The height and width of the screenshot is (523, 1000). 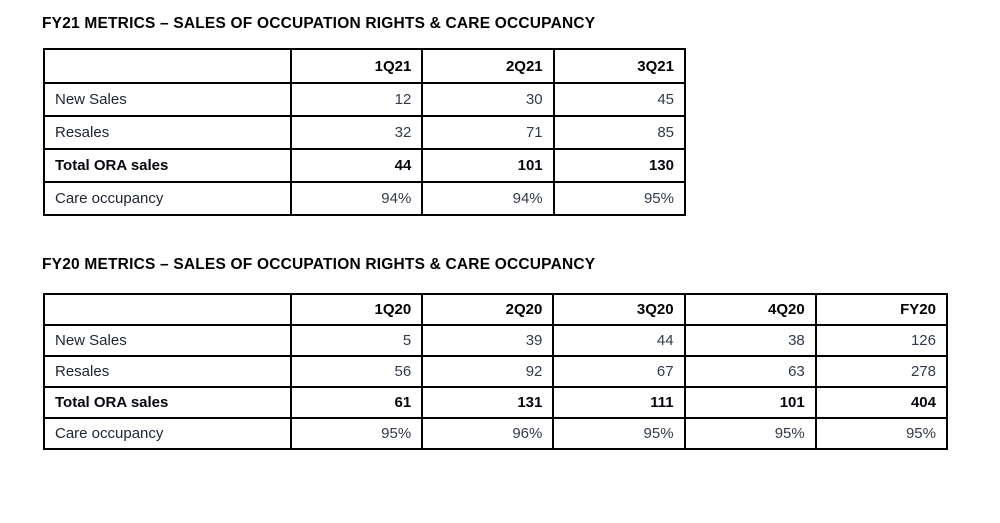 What do you see at coordinates (356, 99) in the screenshot?
I see `value-cell: 12` at bounding box center [356, 99].